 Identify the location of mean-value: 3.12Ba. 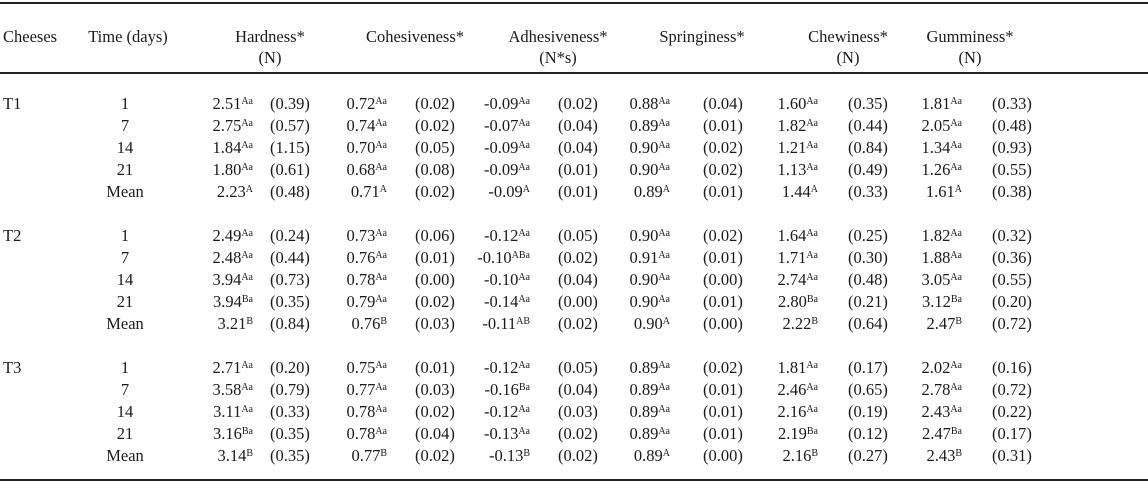
(942, 302).